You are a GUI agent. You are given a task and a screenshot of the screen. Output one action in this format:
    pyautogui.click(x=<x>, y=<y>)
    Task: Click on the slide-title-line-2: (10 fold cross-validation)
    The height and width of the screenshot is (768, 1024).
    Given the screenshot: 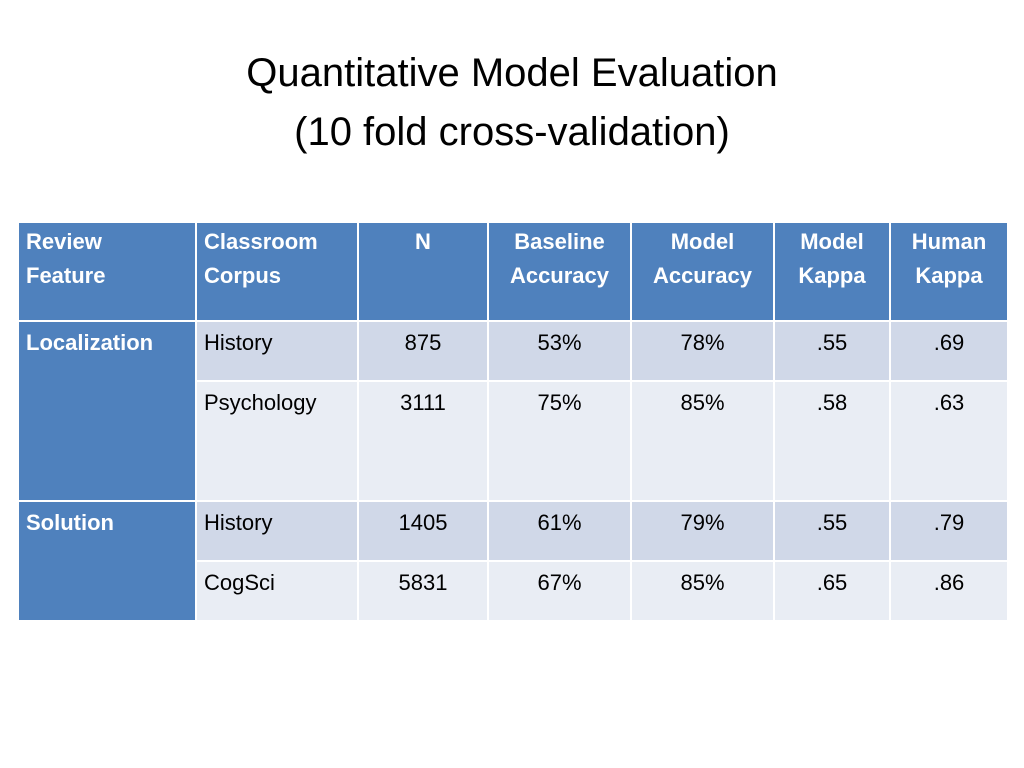 What is the action you would take?
    pyautogui.click(x=512, y=132)
    